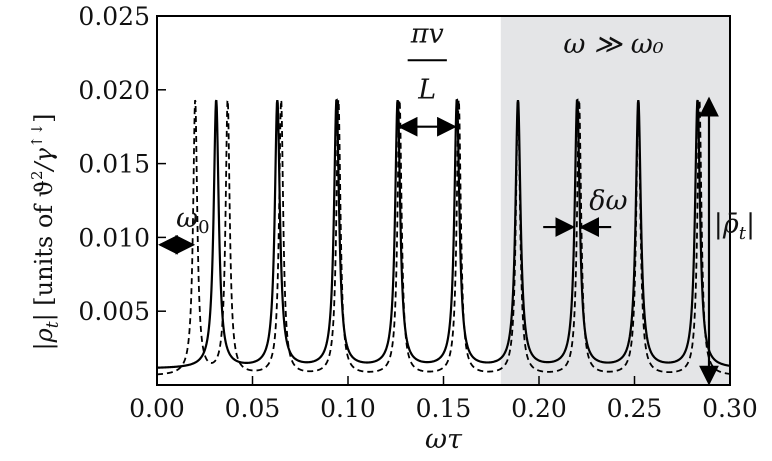  What do you see at coordinates (157, 408) in the screenshot?
I see `x-tick-label: 0.00` at bounding box center [157, 408].